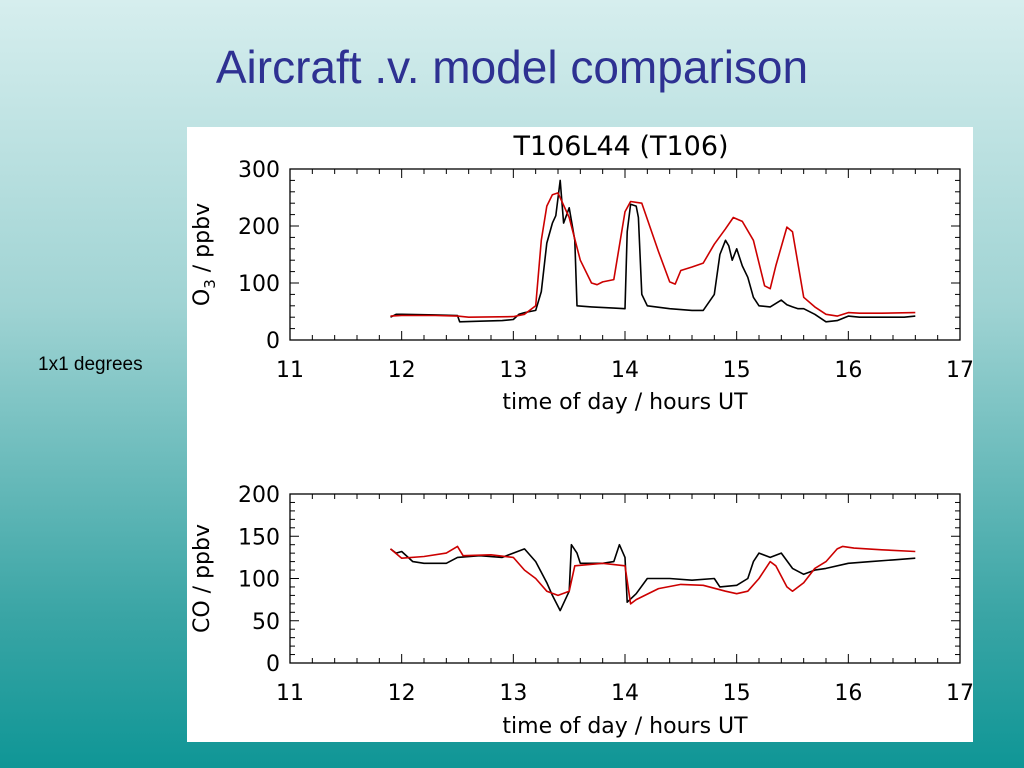  Describe the element at coordinates (512, 67) in the screenshot. I see `slide-title: Aircraft .v. model comparison` at that location.